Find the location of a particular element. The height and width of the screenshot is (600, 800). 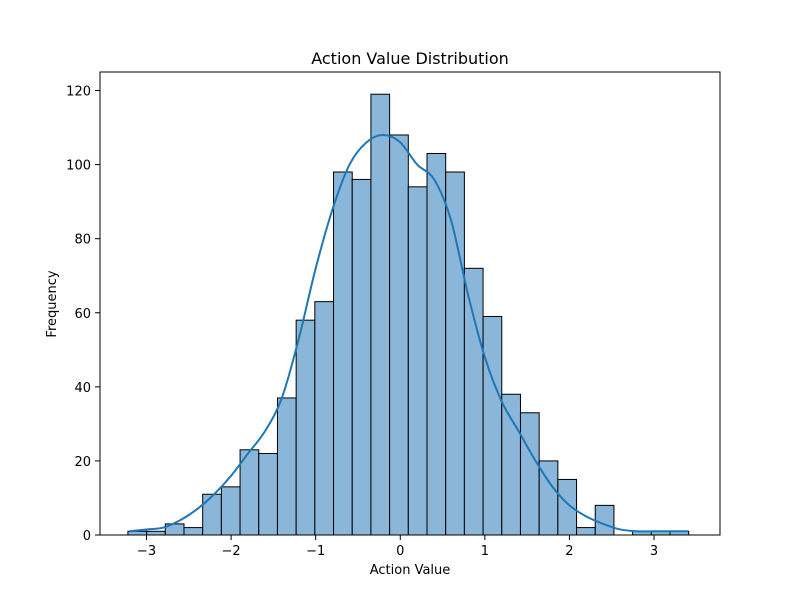

x-tick-label: −2 is located at coordinates (231, 551).